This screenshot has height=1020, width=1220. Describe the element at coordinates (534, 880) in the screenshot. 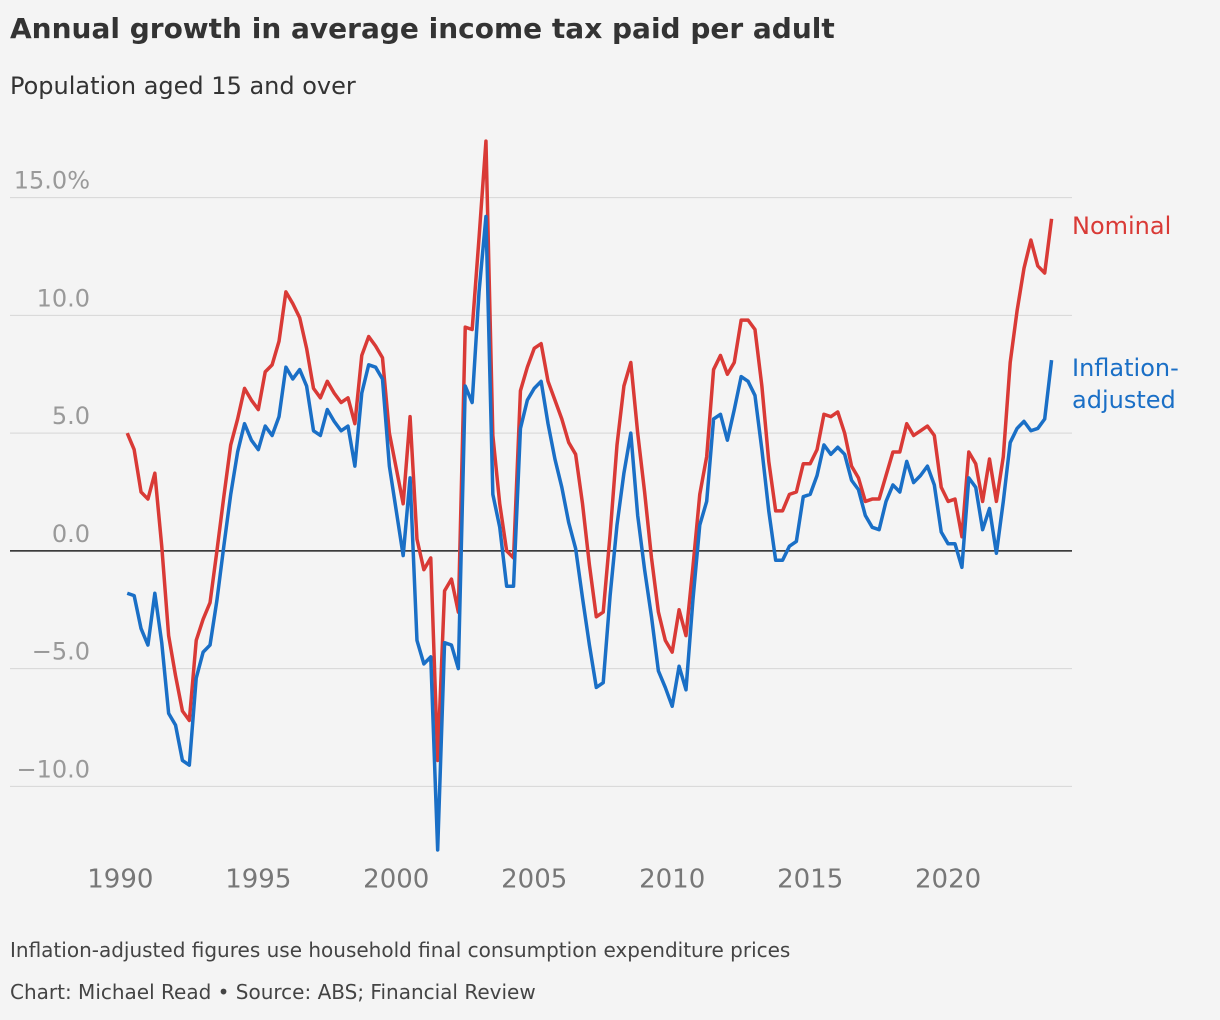

I see `x-tick-label: 2005` at that location.